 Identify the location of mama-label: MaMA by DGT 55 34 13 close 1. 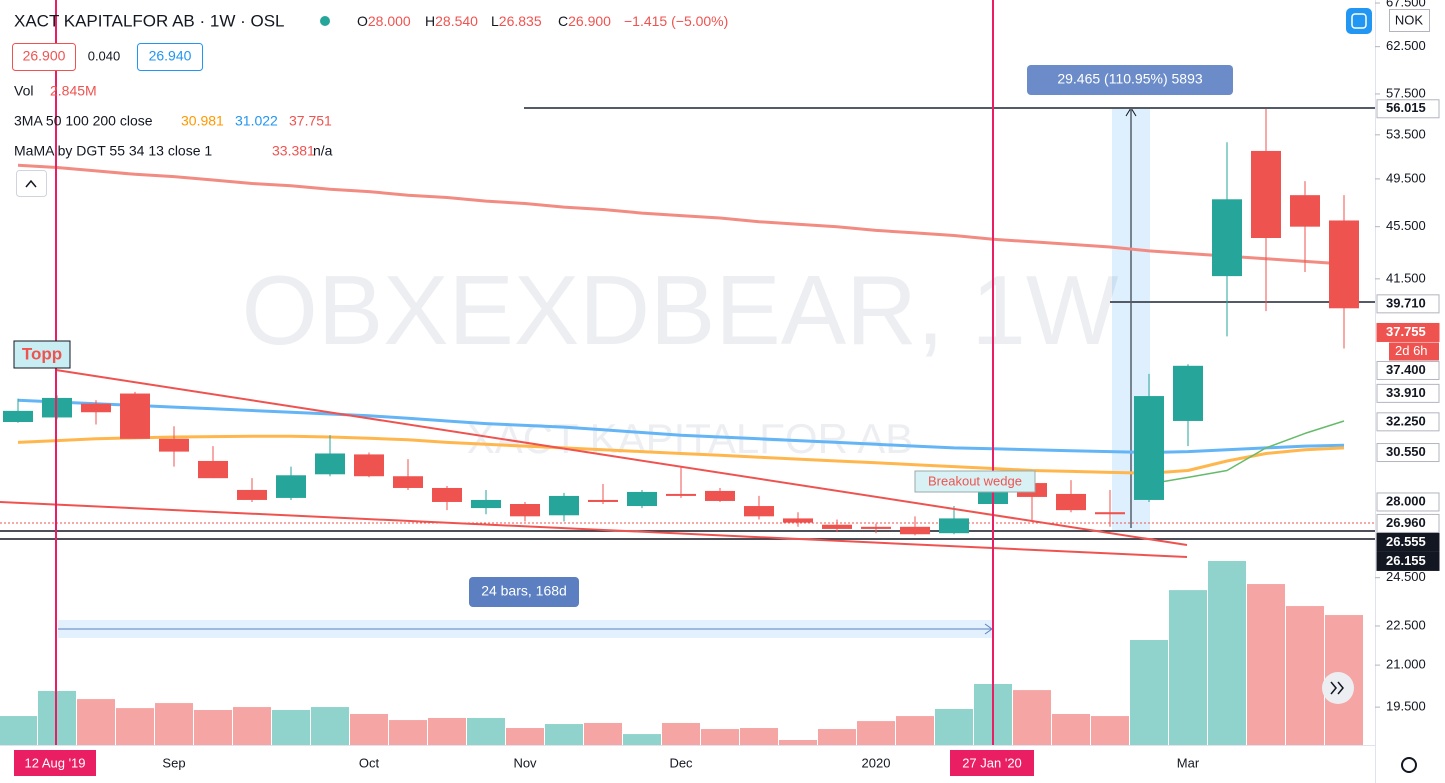
(113, 151).